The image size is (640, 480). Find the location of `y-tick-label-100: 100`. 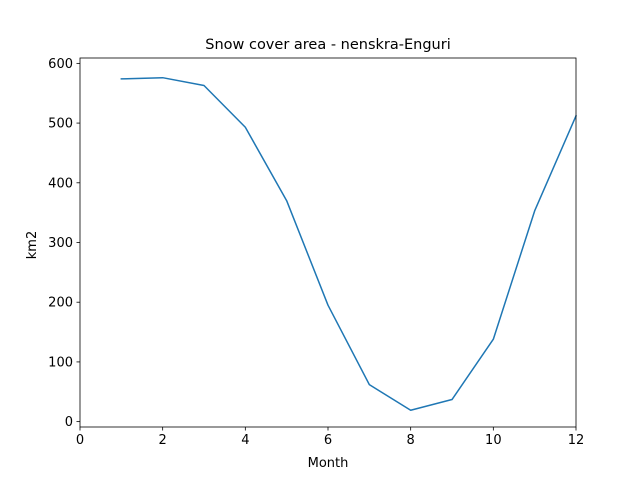

y-tick-label-100: 100 is located at coordinates (60, 362).